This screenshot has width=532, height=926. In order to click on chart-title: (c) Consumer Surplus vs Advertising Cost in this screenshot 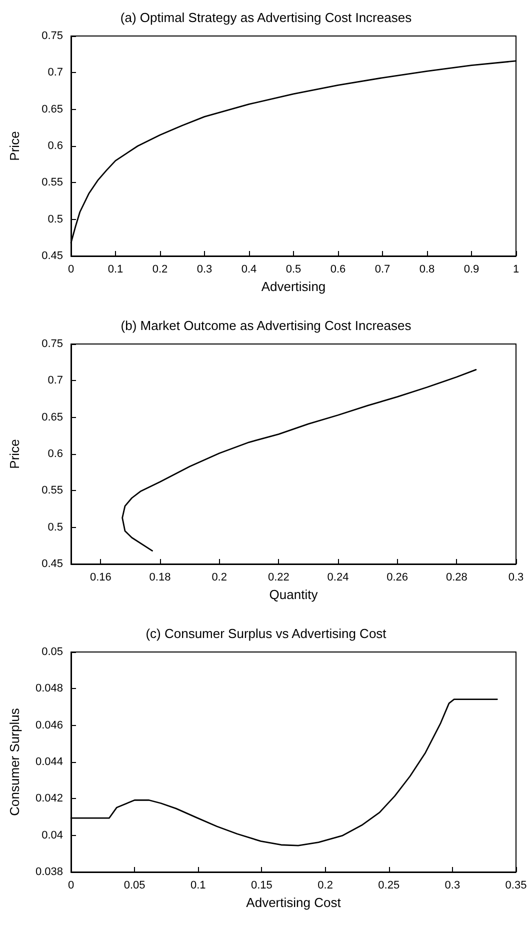, I will do `click(266, 633)`.